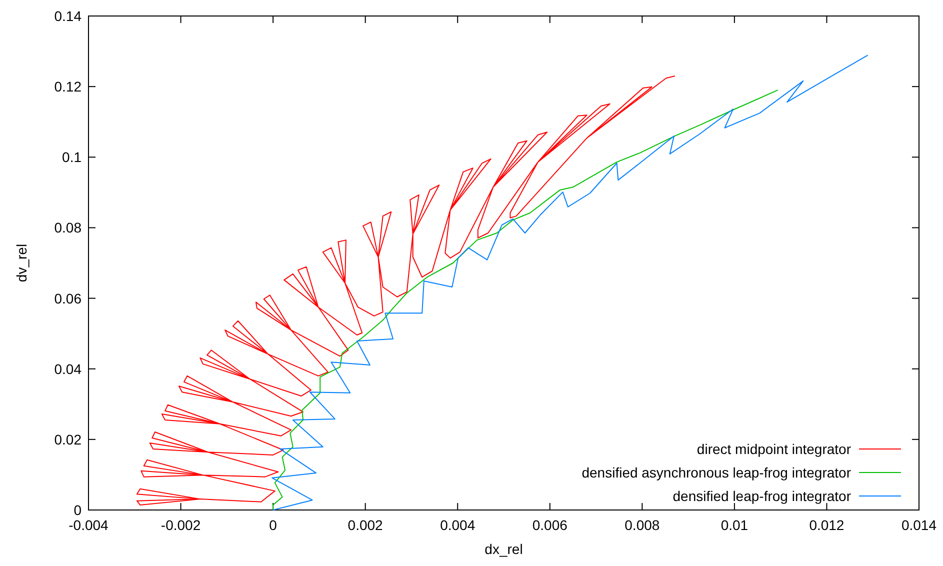 The width and height of the screenshot is (943, 566). Describe the element at coordinates (458, 525) in the screenshot. I see `x-tick-label: 0.004` at that location.